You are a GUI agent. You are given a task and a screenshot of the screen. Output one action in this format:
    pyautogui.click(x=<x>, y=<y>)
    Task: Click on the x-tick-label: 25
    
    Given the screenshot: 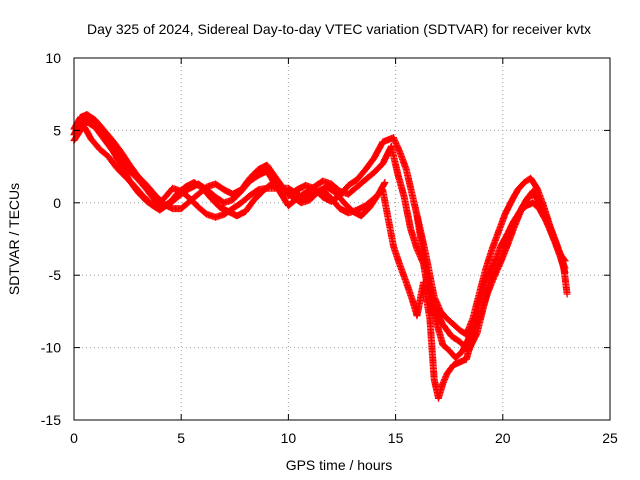 What is the action you would take?
    pyautogui.click(x=610, y=438)
    